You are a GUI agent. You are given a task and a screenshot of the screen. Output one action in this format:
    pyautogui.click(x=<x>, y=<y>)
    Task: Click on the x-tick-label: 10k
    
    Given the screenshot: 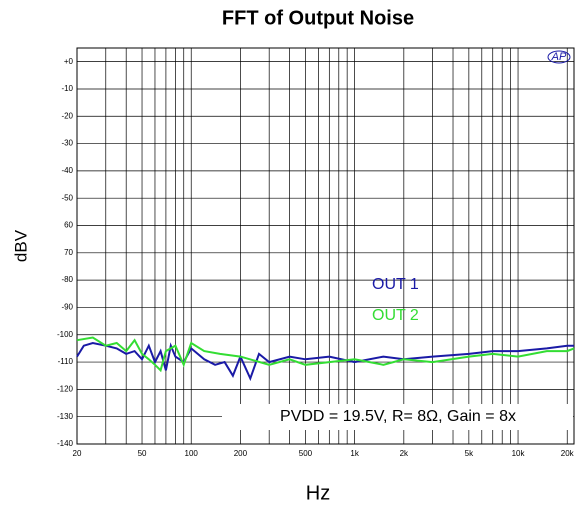 What is the action you would take?
    pyautogui.click(x=519, y=453)
    